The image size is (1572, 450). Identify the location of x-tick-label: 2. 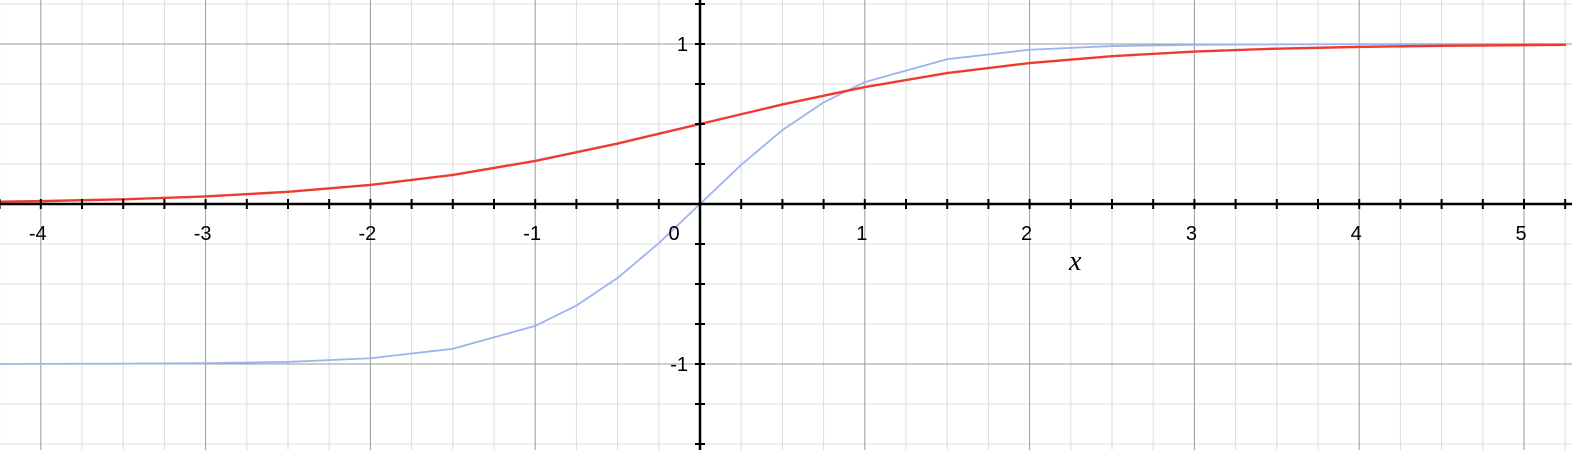
(1026, 234).